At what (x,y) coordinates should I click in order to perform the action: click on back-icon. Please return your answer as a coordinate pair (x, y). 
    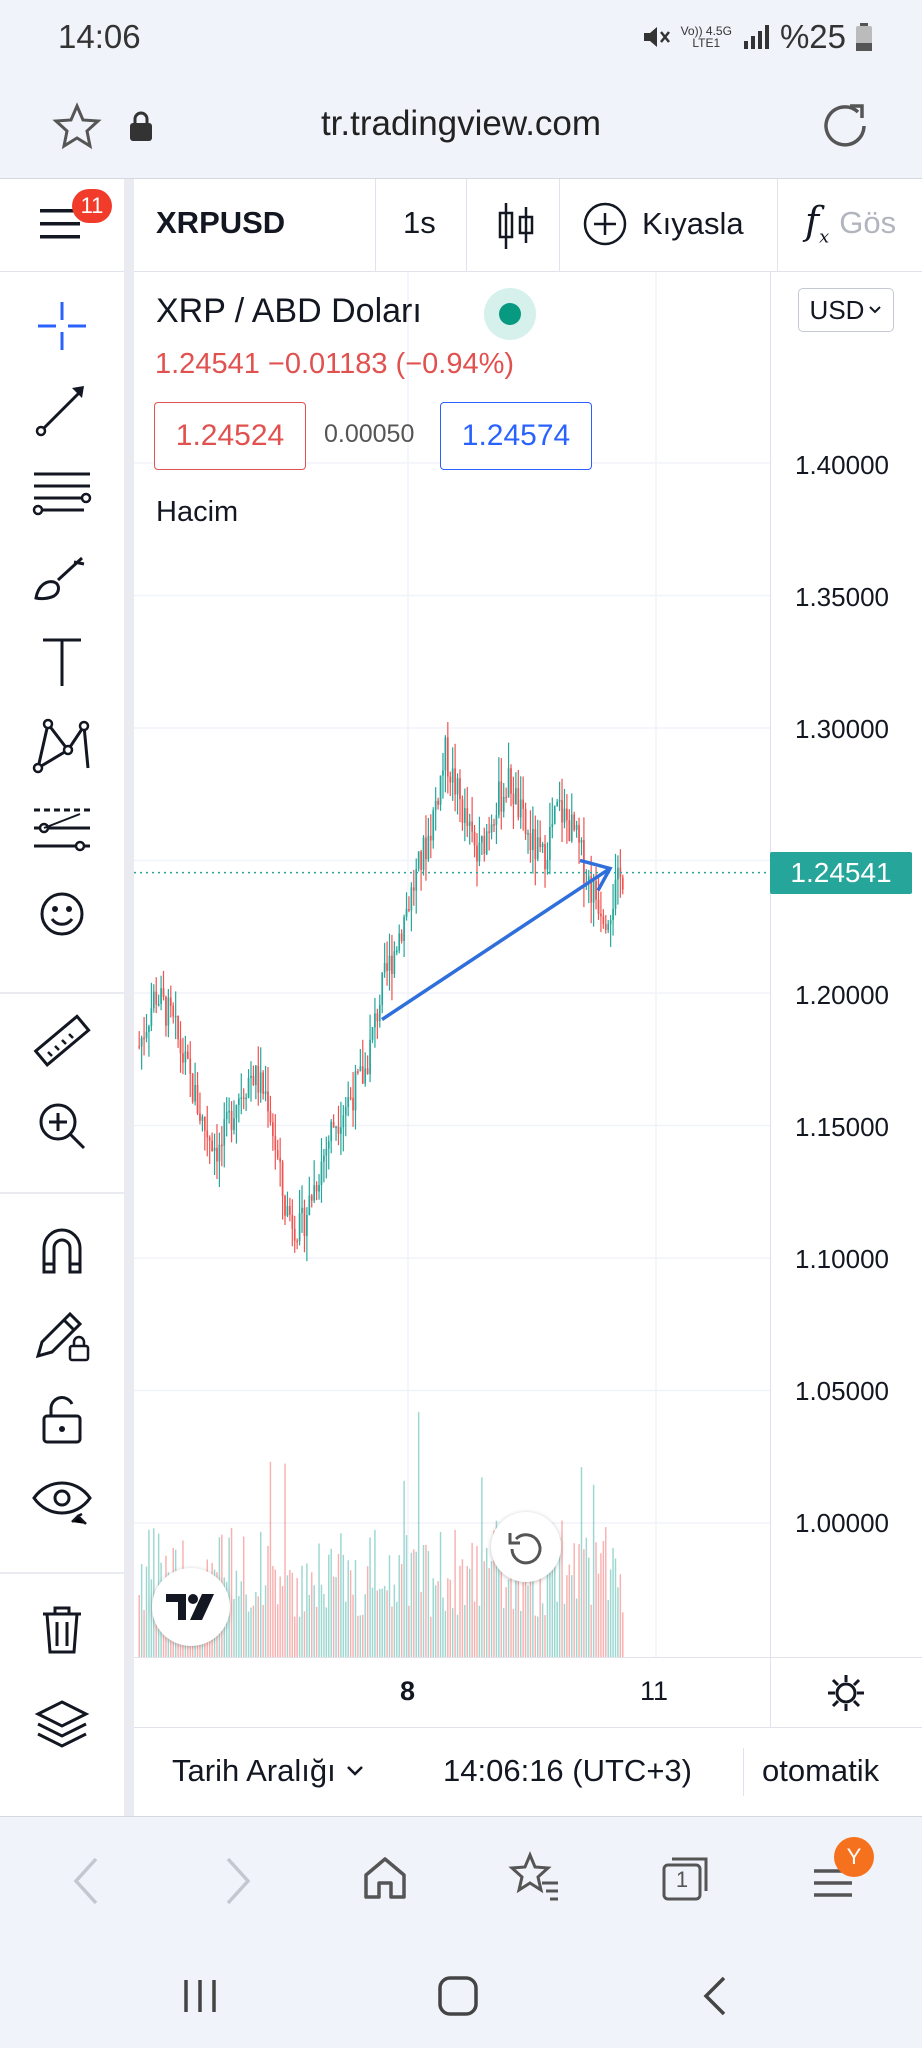
    Looking at the image, I should click on (86, 1881).